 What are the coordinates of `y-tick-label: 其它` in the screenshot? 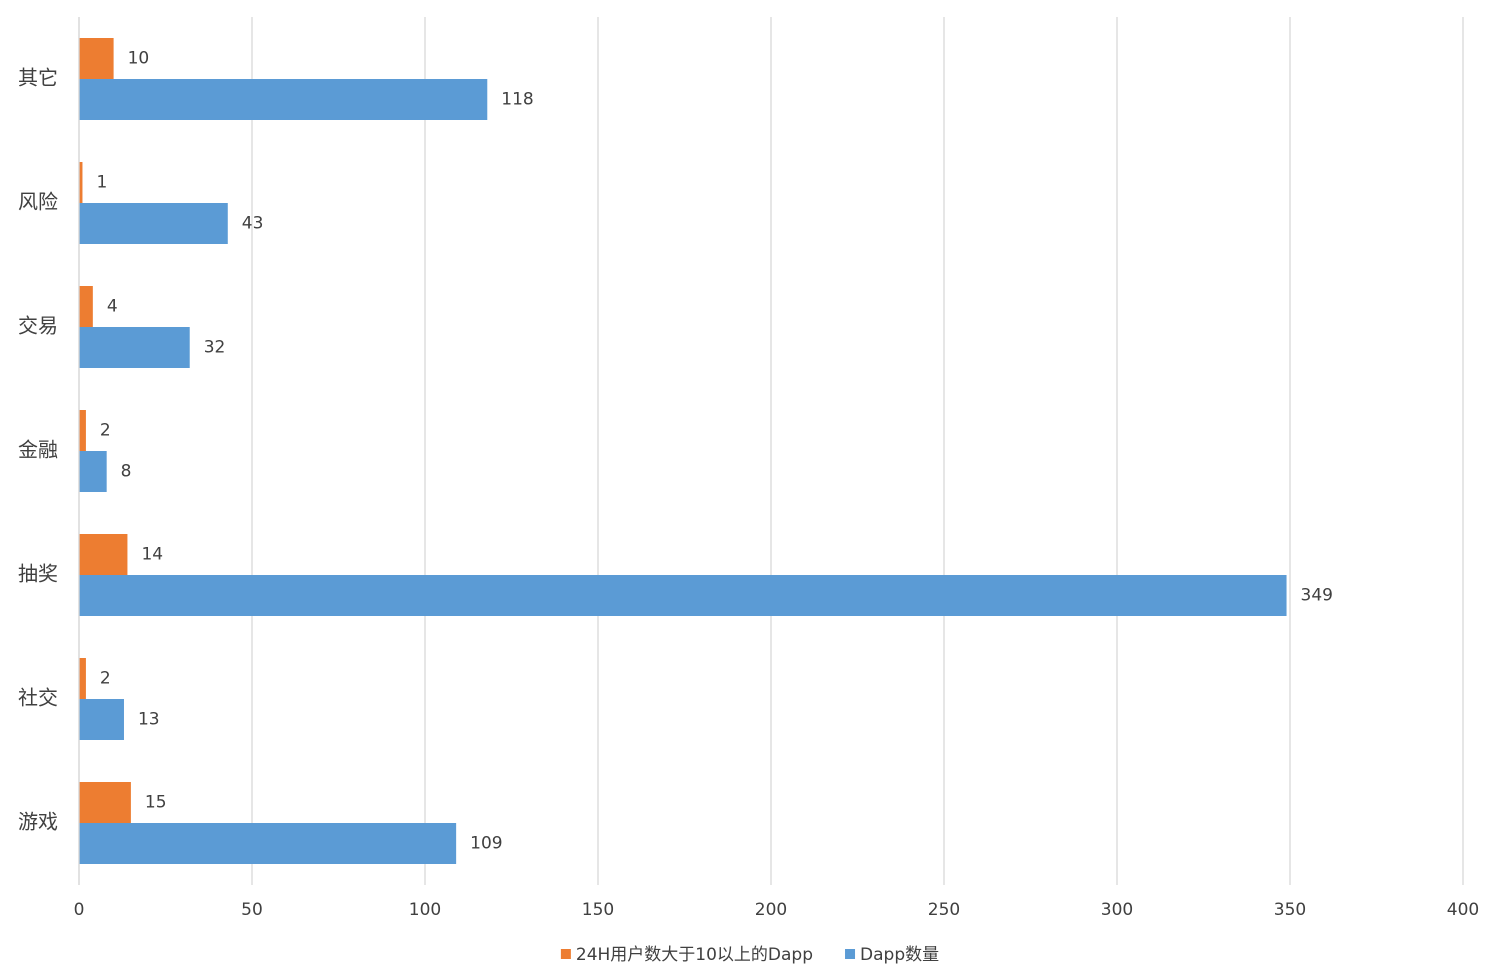 It's located at (38, 78).